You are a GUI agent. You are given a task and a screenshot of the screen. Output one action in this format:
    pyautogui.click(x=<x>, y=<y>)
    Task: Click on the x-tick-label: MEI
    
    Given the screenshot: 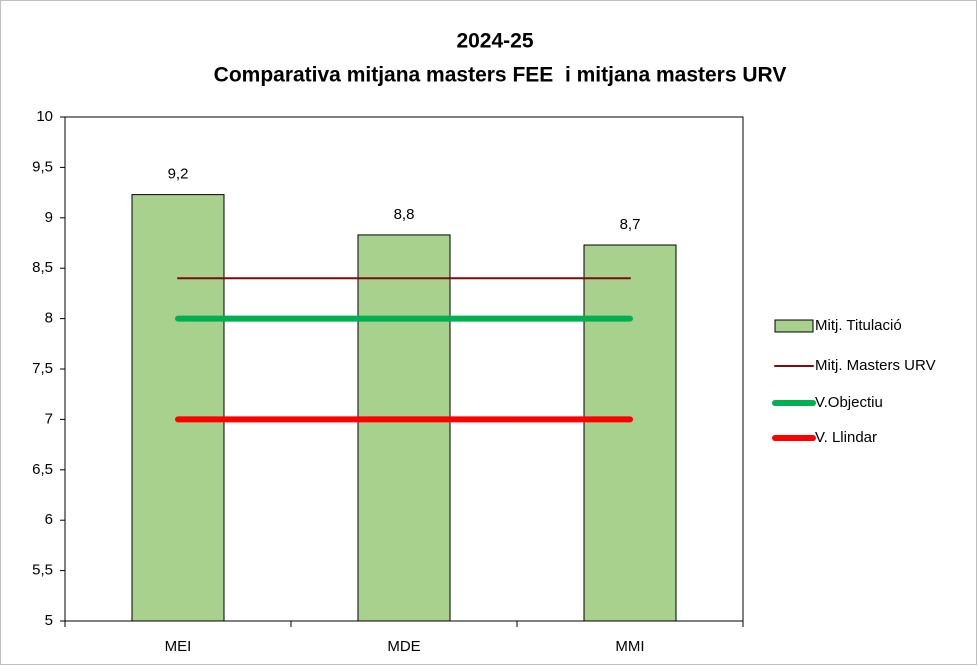 What is the action you would take?
    pyautogui.click(x=178, y=646)
    